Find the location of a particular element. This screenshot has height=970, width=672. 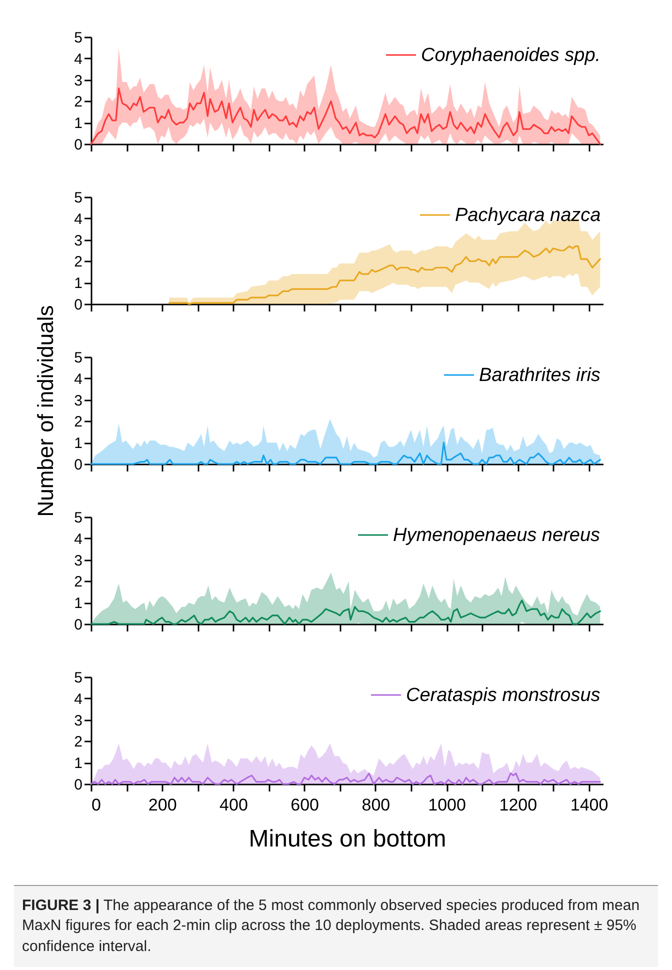

x-tick-label: 1000 is located at coordinates (447, 805).